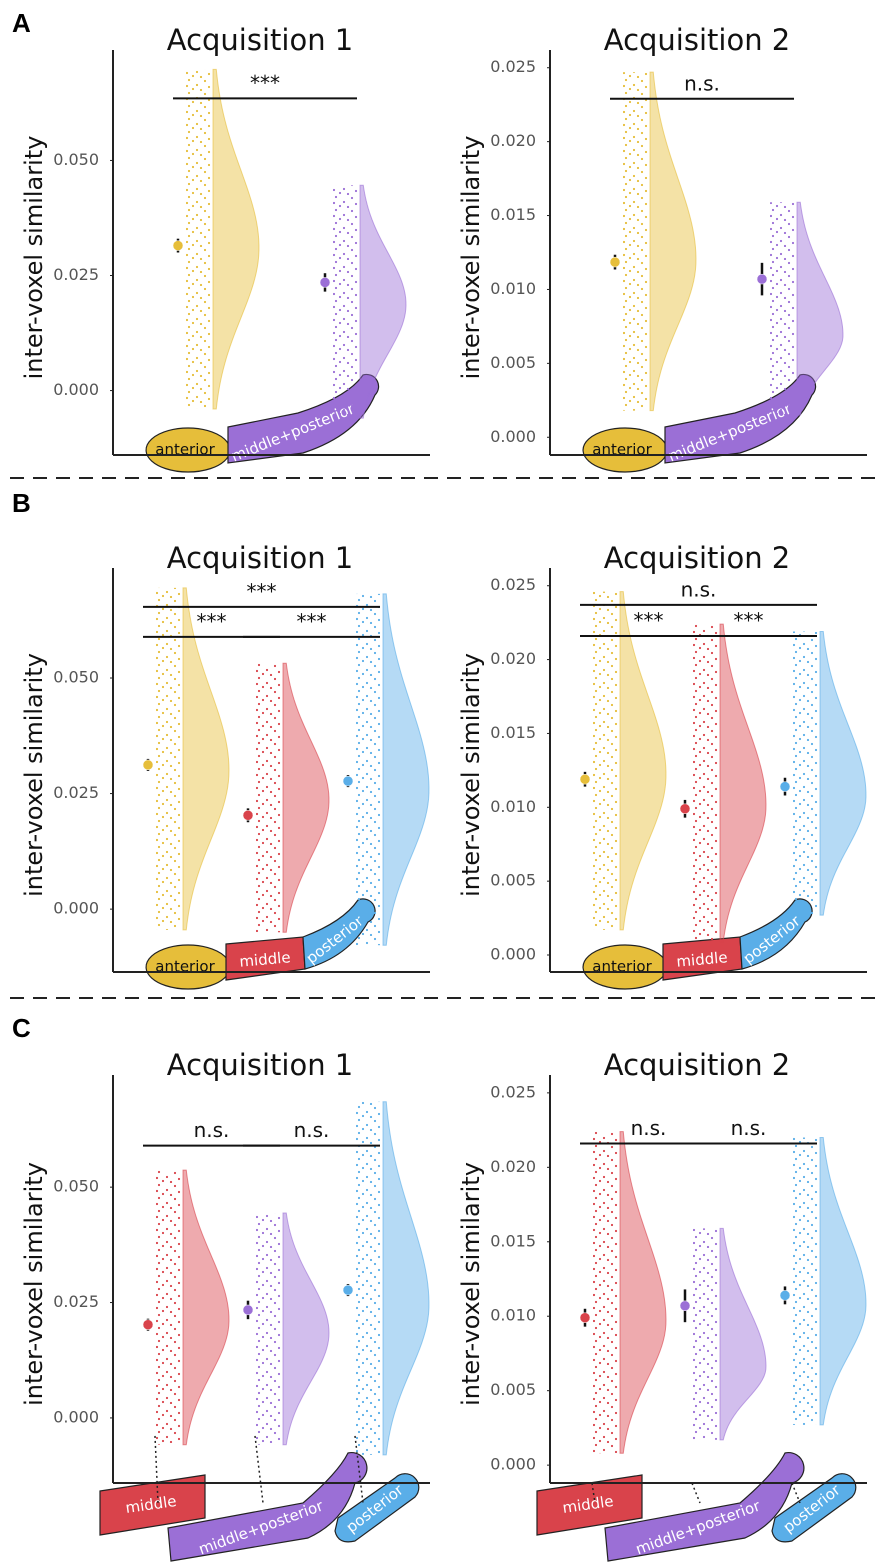  Describe the element at coordinates (513, 362) in the screenshot. I see `y-tick-label: 0.005` at that location.